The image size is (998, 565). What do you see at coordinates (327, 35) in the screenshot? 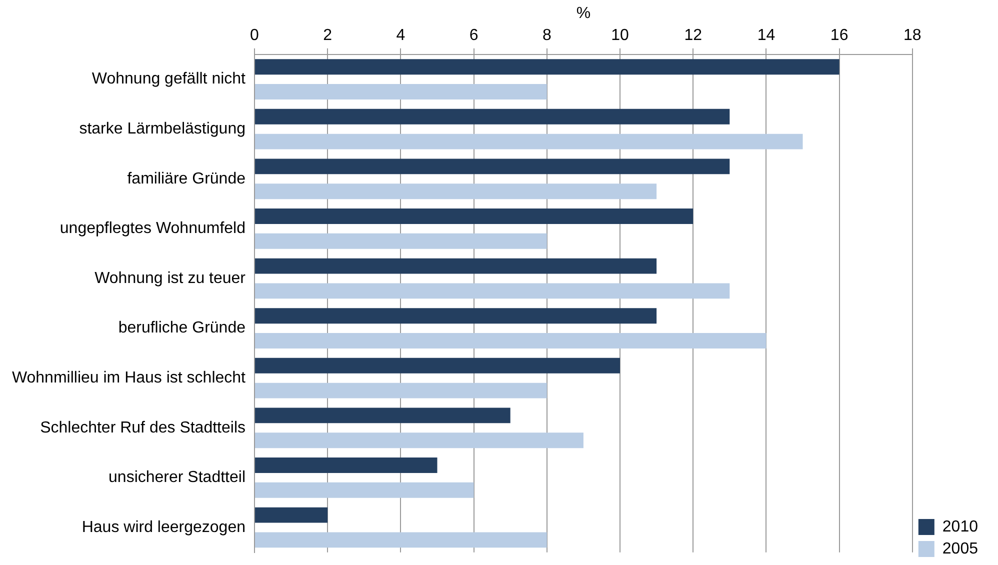
I see `x-tick-label: 2` at bounding box center [327, 35].